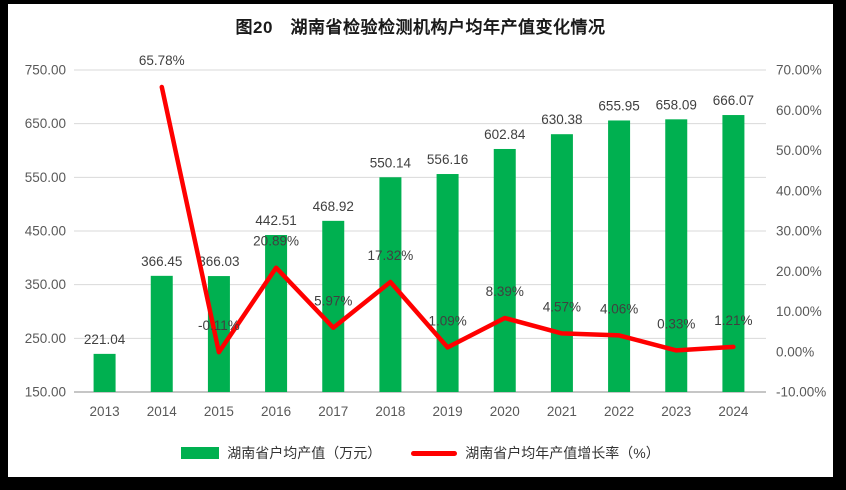 This screenshot has height=490, width=846. I want to click on x-axis-category-label: 2013, so click(105, 411).